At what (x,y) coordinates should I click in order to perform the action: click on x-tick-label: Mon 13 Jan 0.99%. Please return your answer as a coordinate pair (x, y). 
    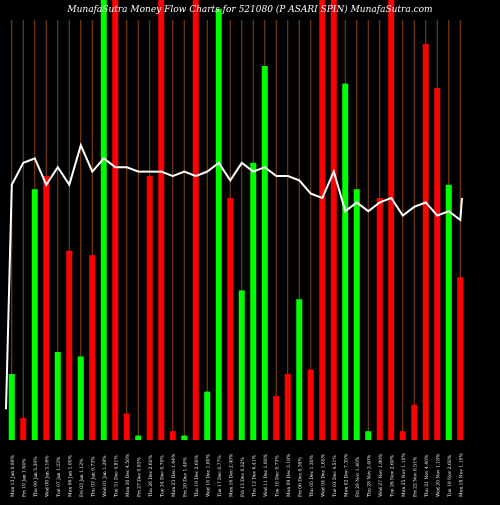
    Looking at the image, I should click on (13, 475).